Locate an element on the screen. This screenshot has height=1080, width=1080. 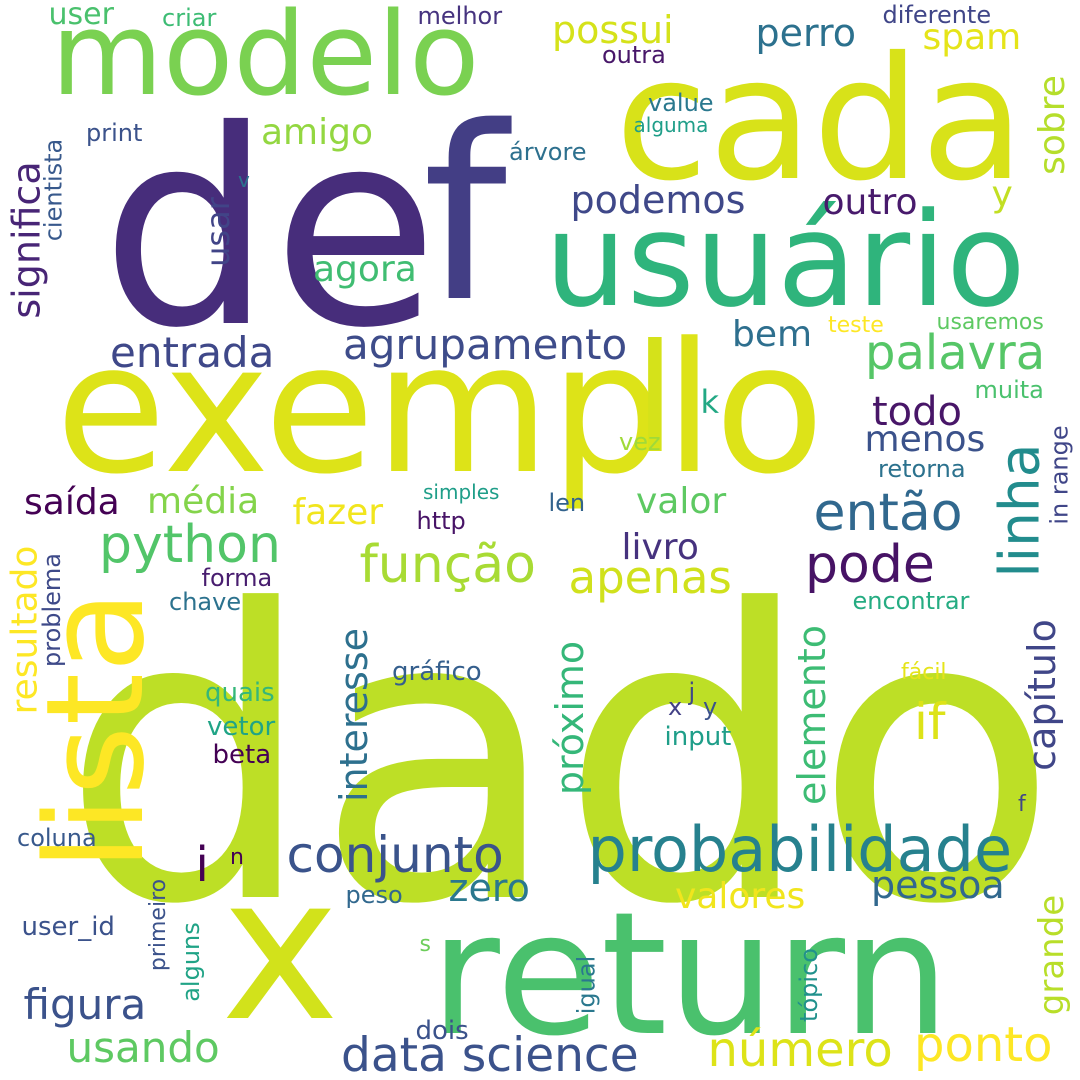
word-26: usando is located at coordinates (143, 1047).